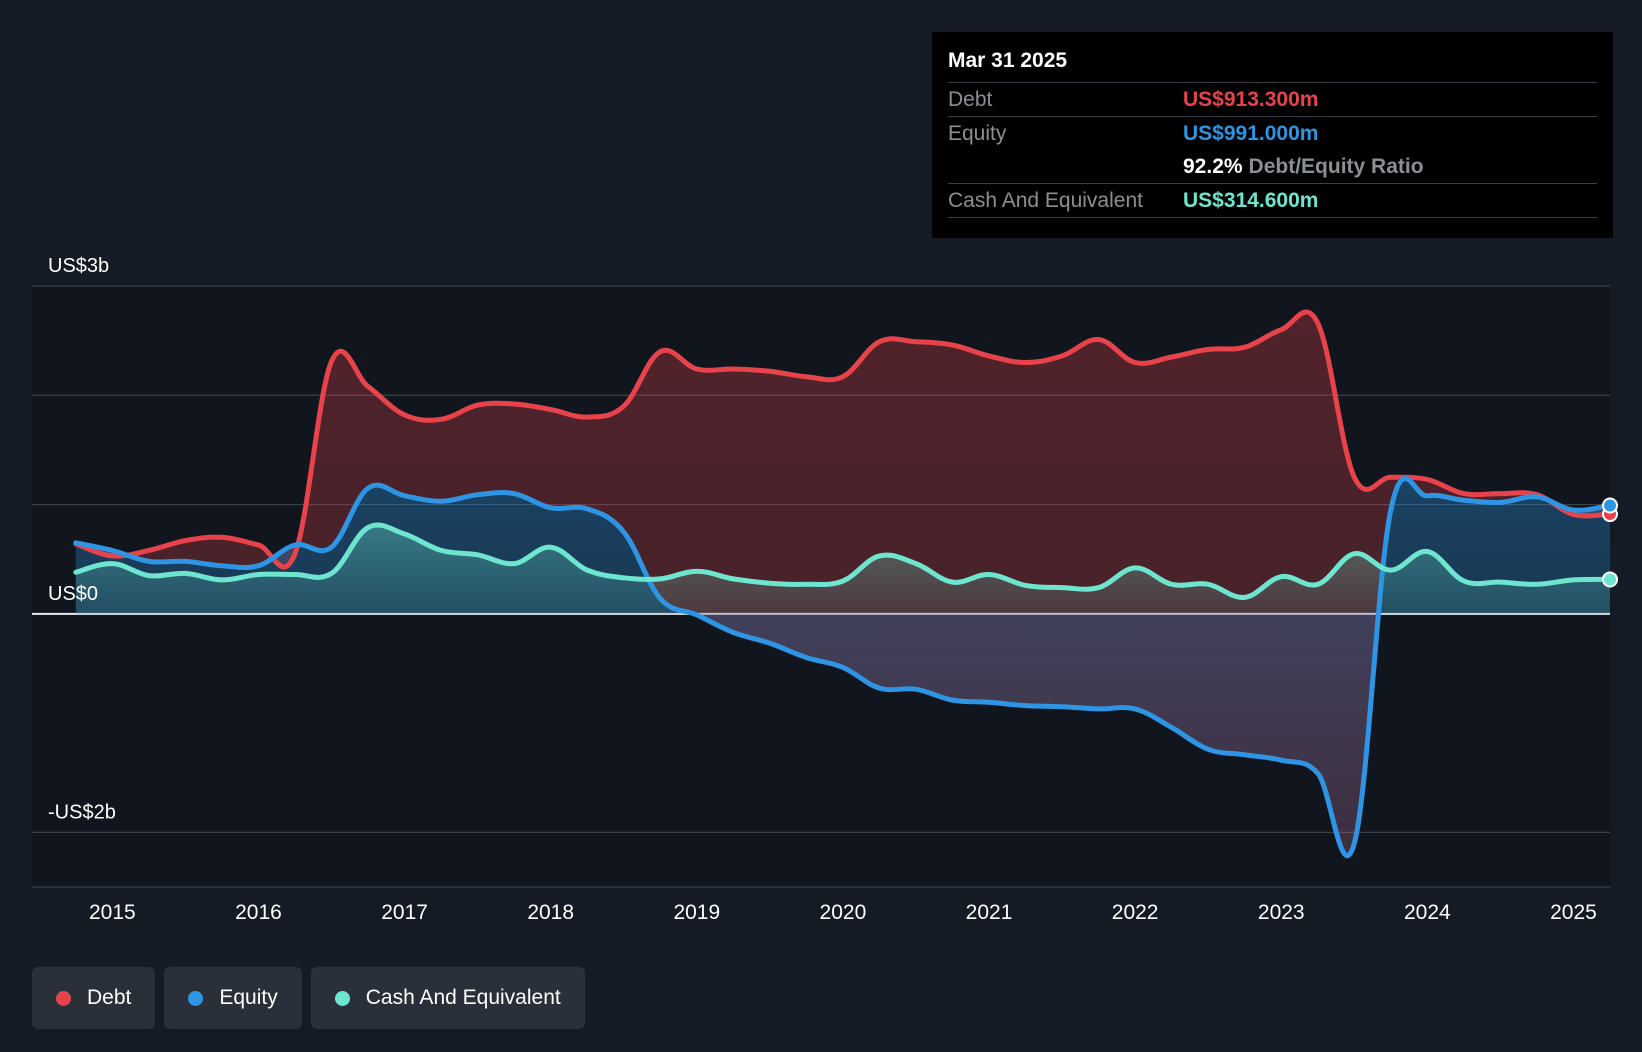 The height and width of the screenshot is (1052, 1642). What do you see at coordinates (1251, 133) in the screenshot?
I see `tooltip-equity-value: US$991.000m` at bounding box center [1251, 133].